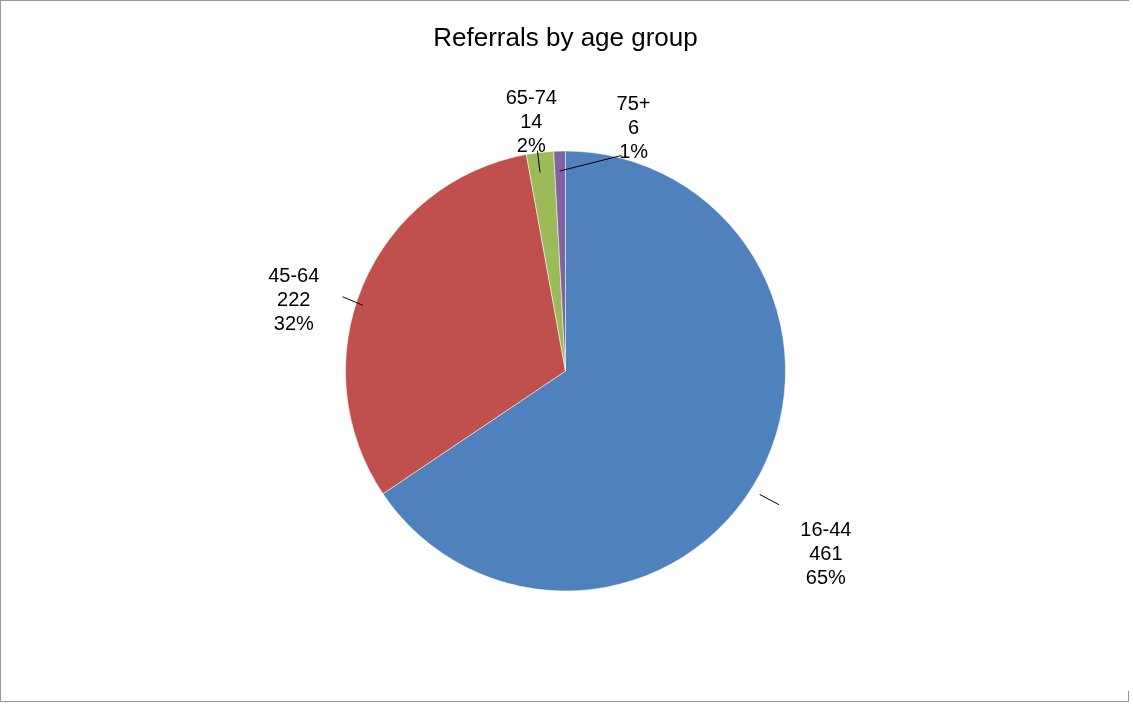 This screenshot has width=1133, height=706. I want to click on data-label: 14 2%, so click(531, 132).